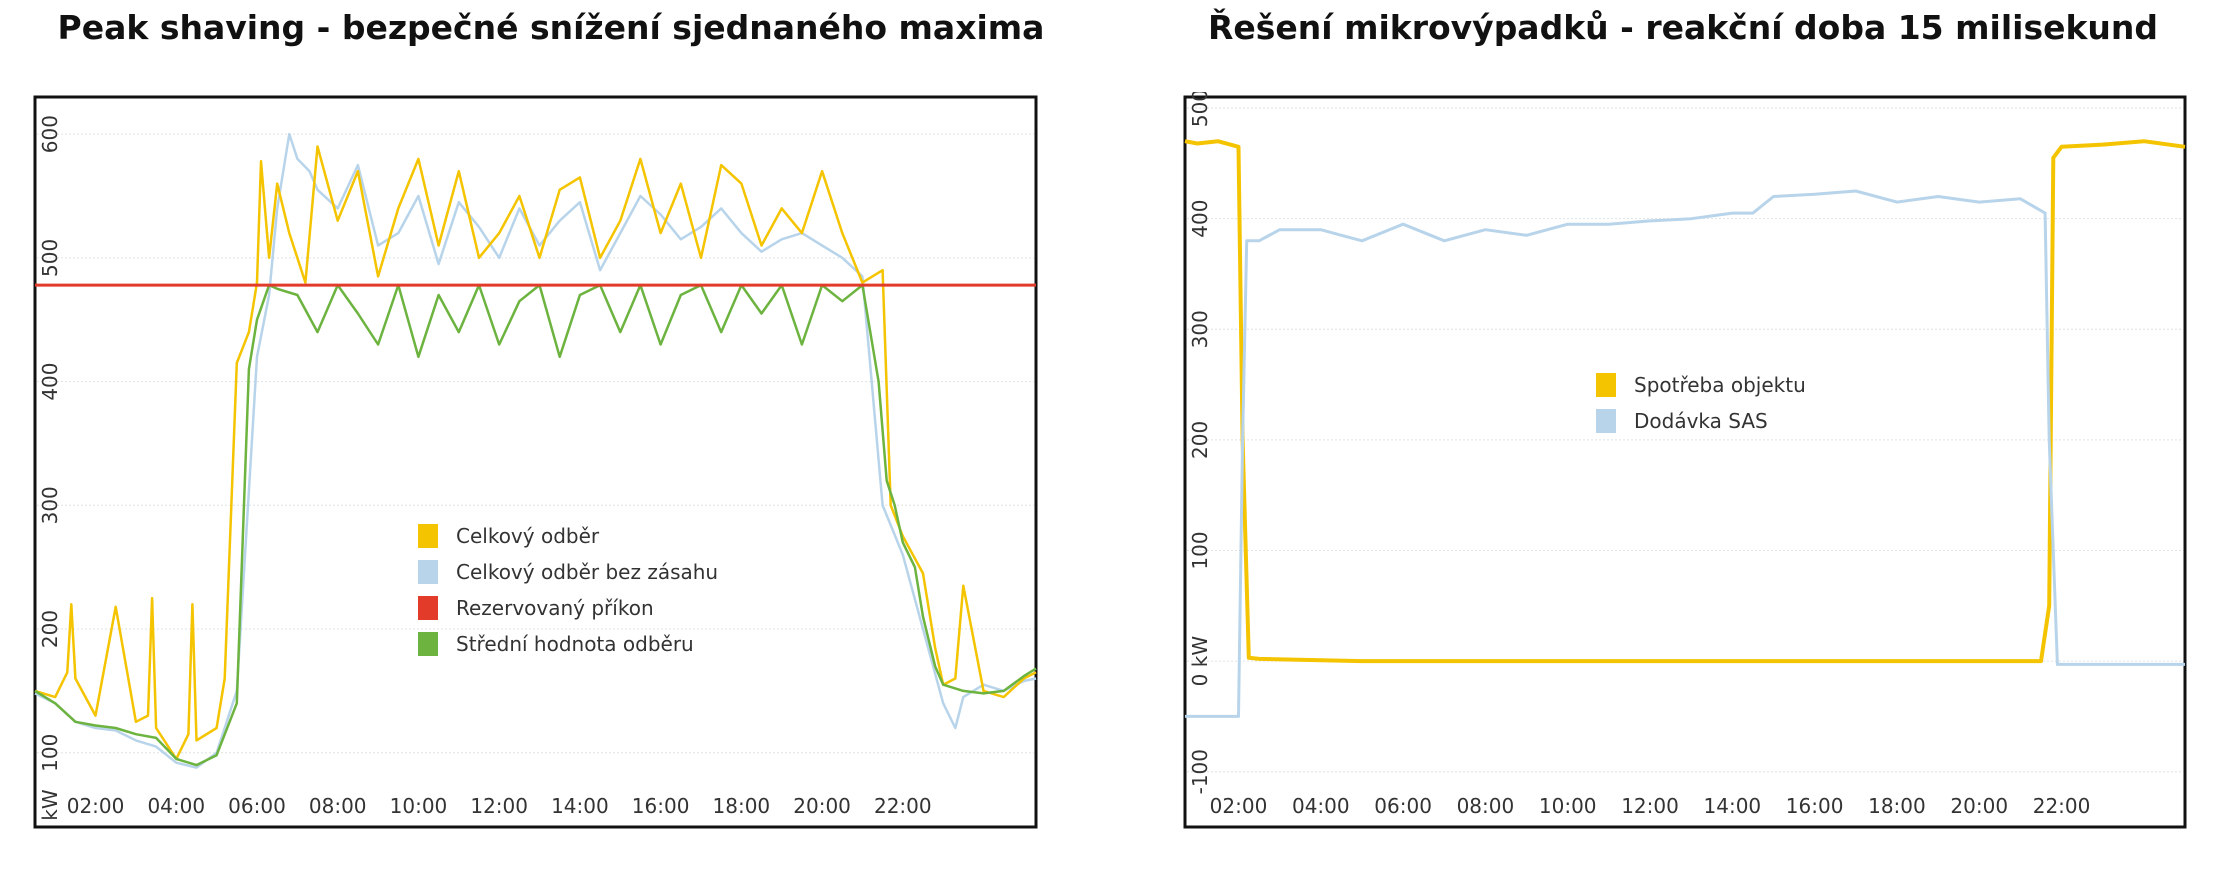 The image size is (2232, 872). I want to click on c2-y-tick-label: 100, so click(1200, 550).